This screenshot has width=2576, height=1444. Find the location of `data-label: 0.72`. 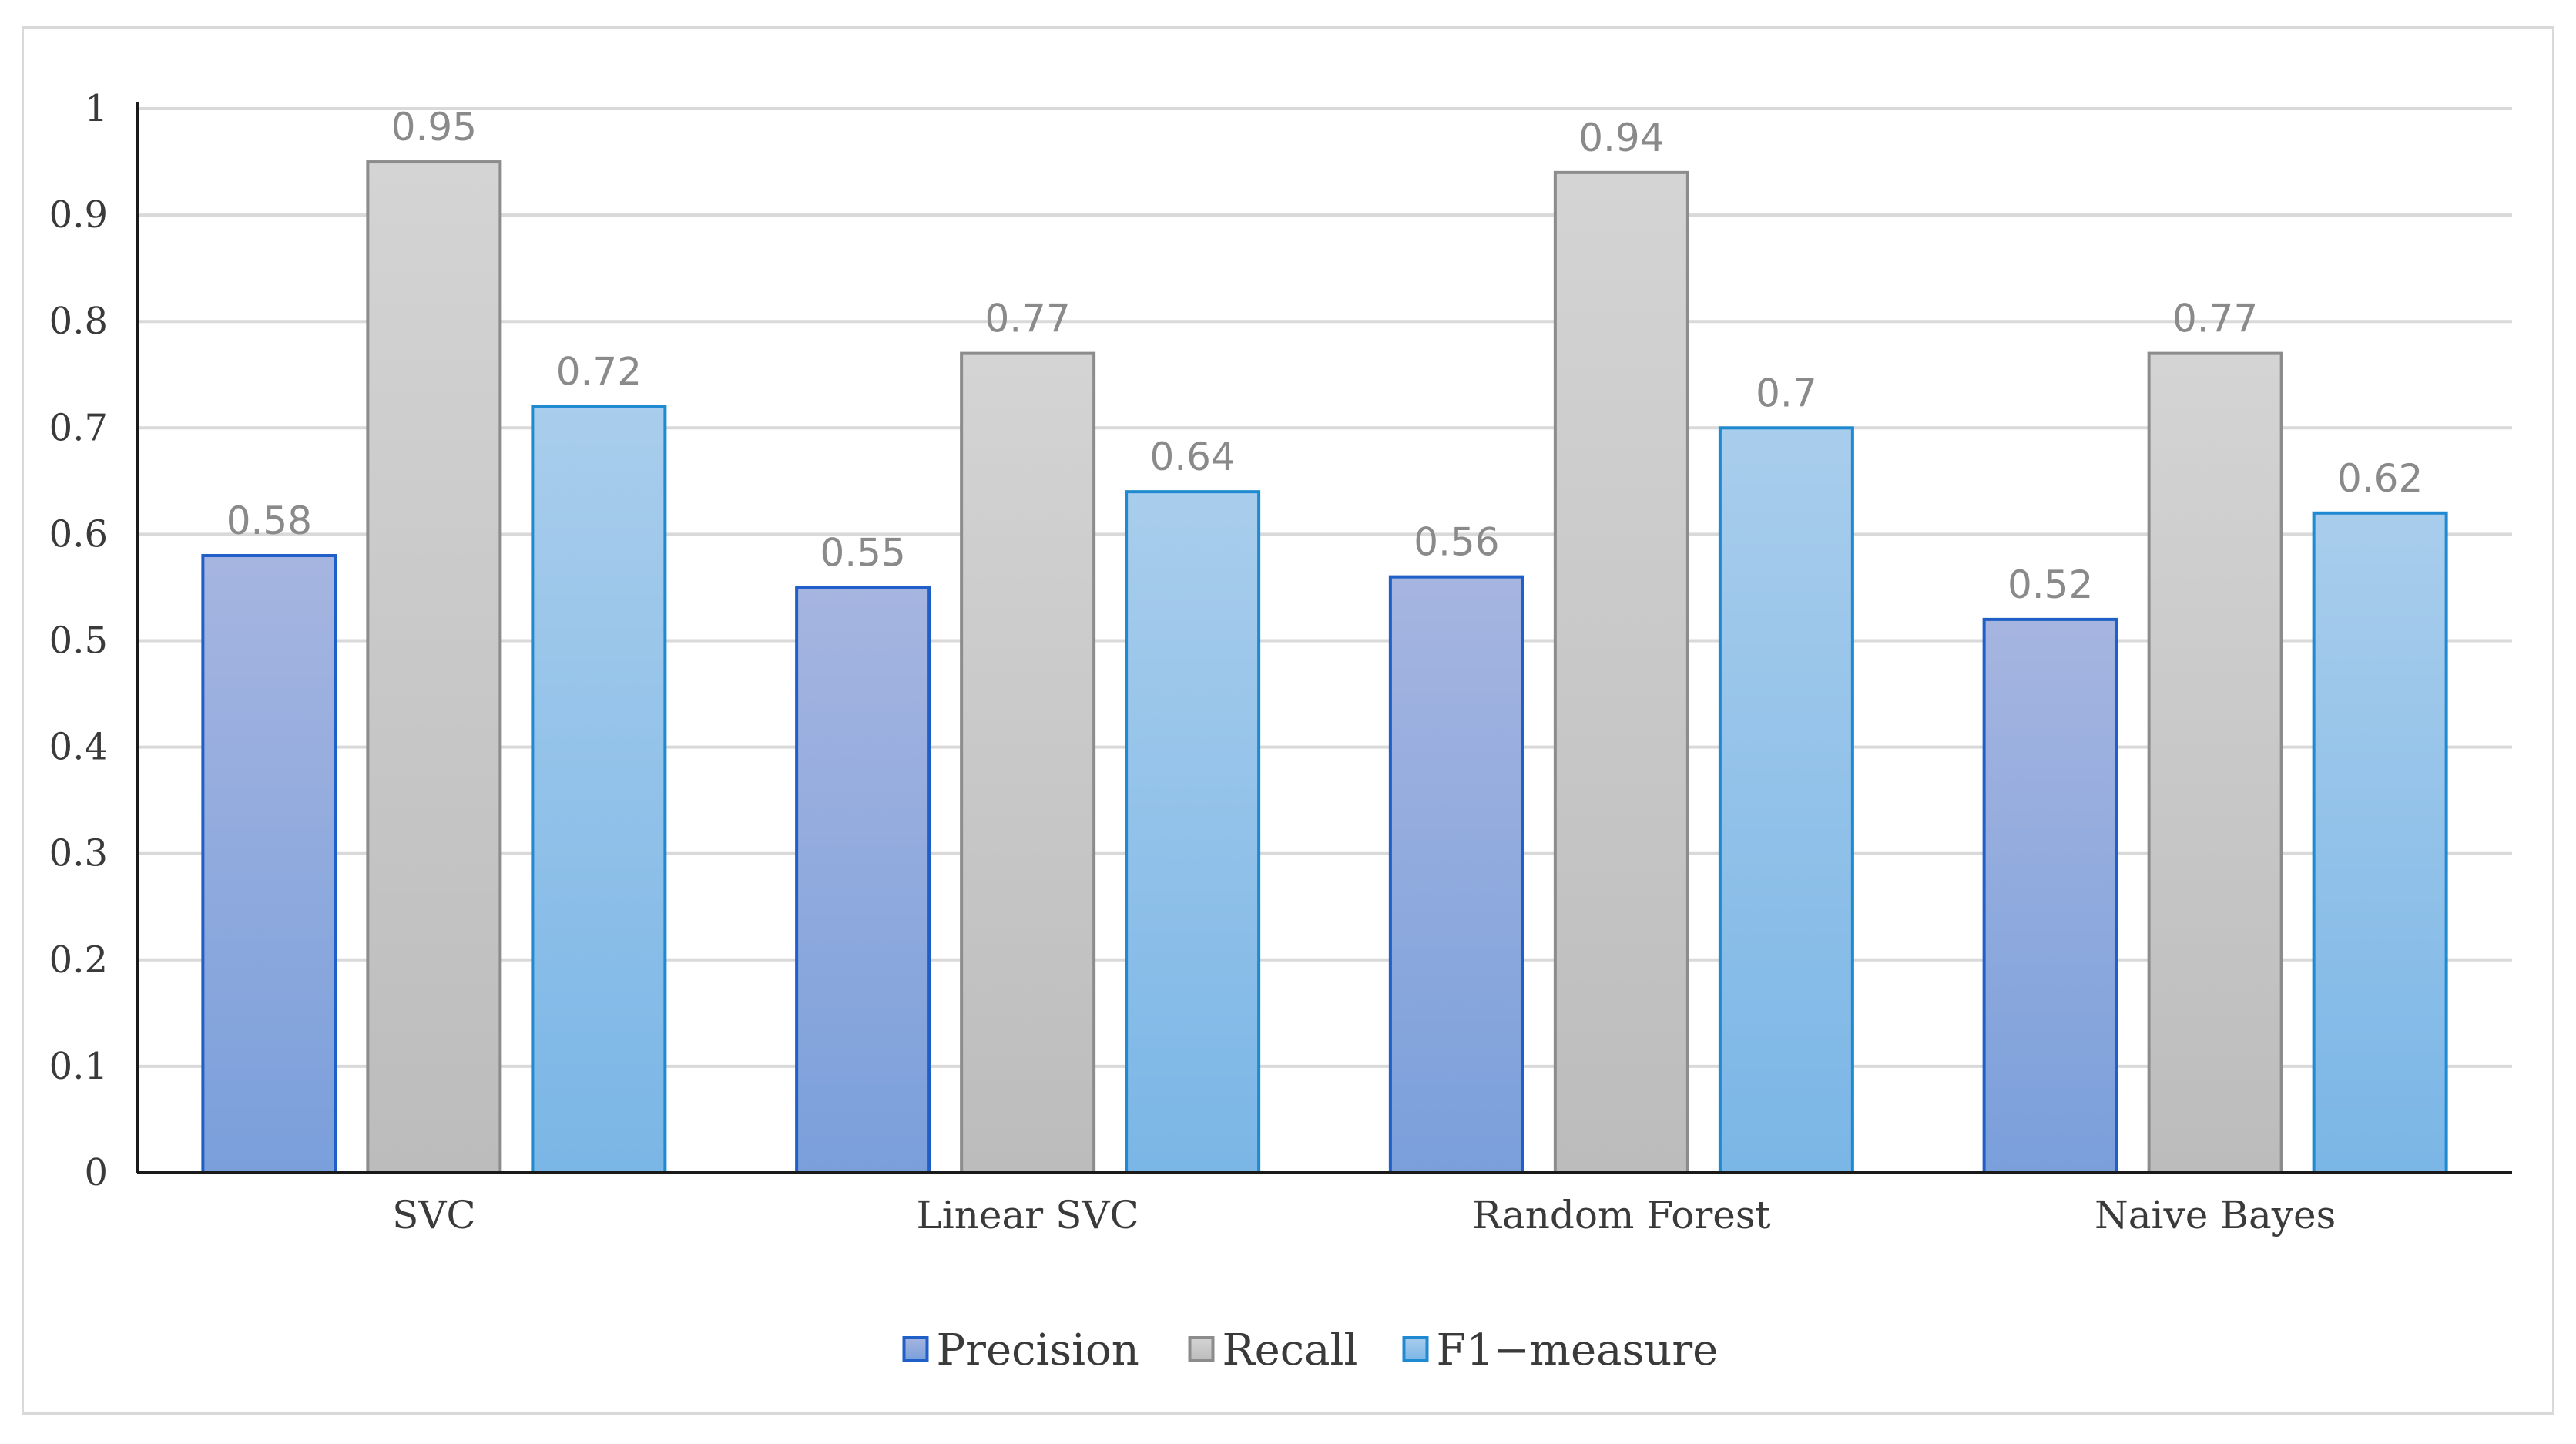

data-label: 0.72 is located at coordinates (599, 372).